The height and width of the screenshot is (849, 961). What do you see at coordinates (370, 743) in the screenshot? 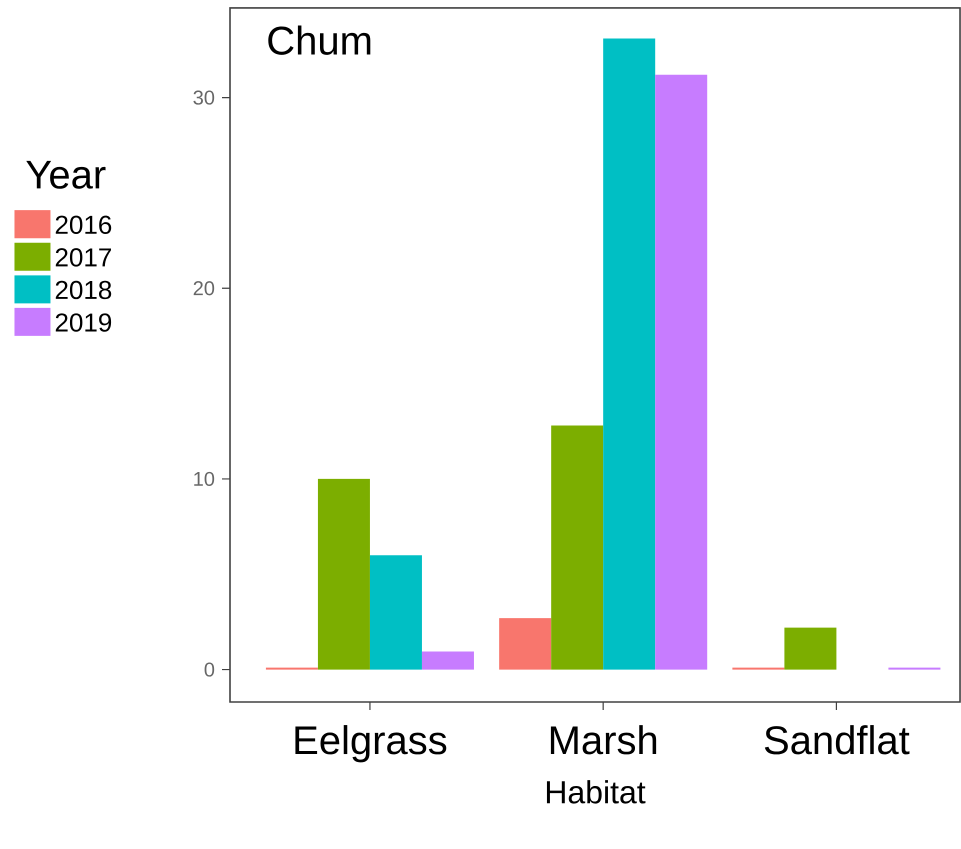
I see `x-tick-label: Eelgrass` at bounding box center [370, 743].